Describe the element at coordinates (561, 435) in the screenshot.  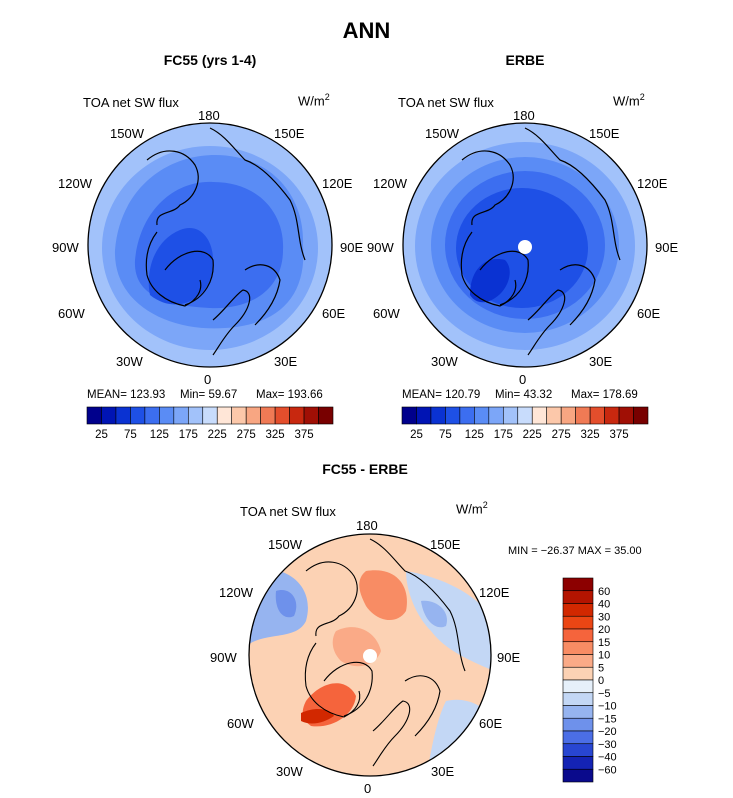
I see `panel2-colorbar-label: 275` at that location.